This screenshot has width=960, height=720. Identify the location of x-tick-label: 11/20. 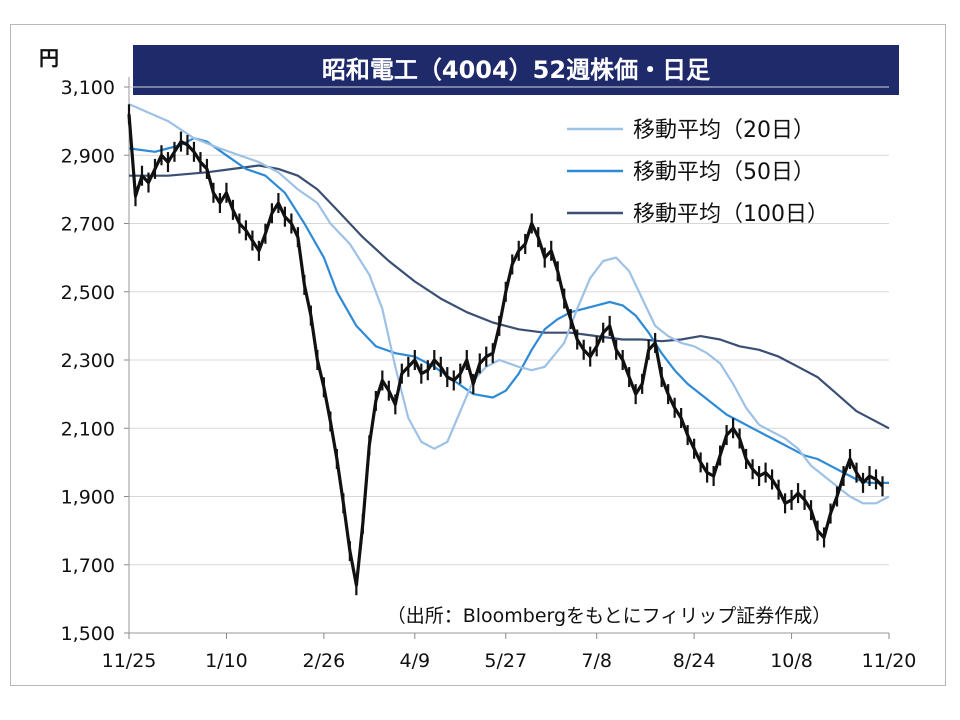
(889, 661).